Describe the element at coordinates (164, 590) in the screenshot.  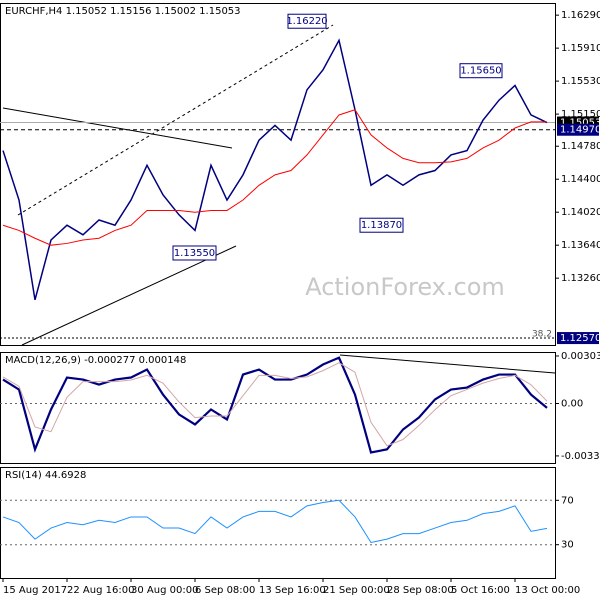
I see `x-tick-label: 30 Aug 00:00` at that location.